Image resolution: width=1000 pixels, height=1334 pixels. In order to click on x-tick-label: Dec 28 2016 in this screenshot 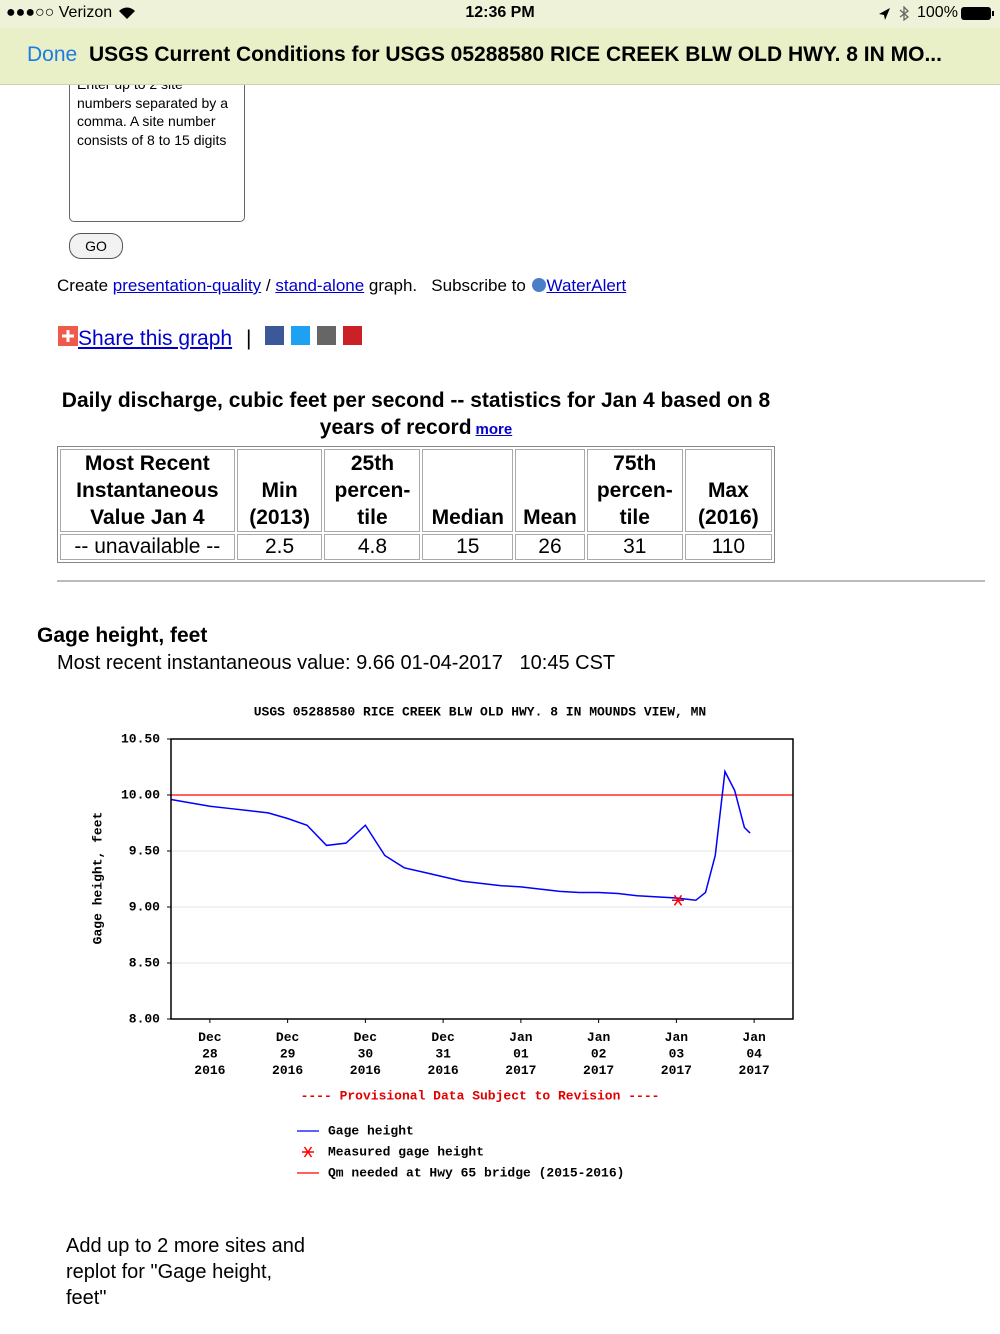, I will do `click(209, 1054)`.